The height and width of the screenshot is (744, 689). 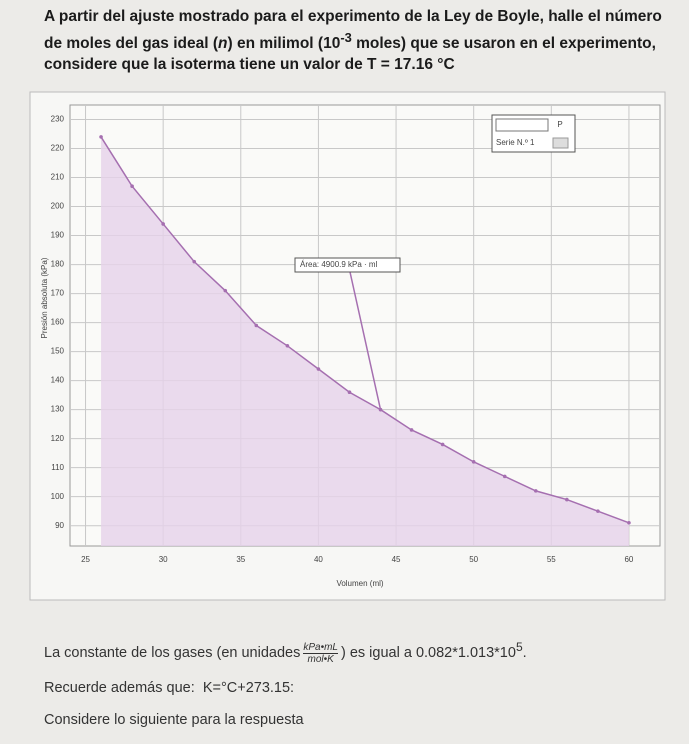 I want to click on y-tick-label: 200, so click(x=58, y=206).